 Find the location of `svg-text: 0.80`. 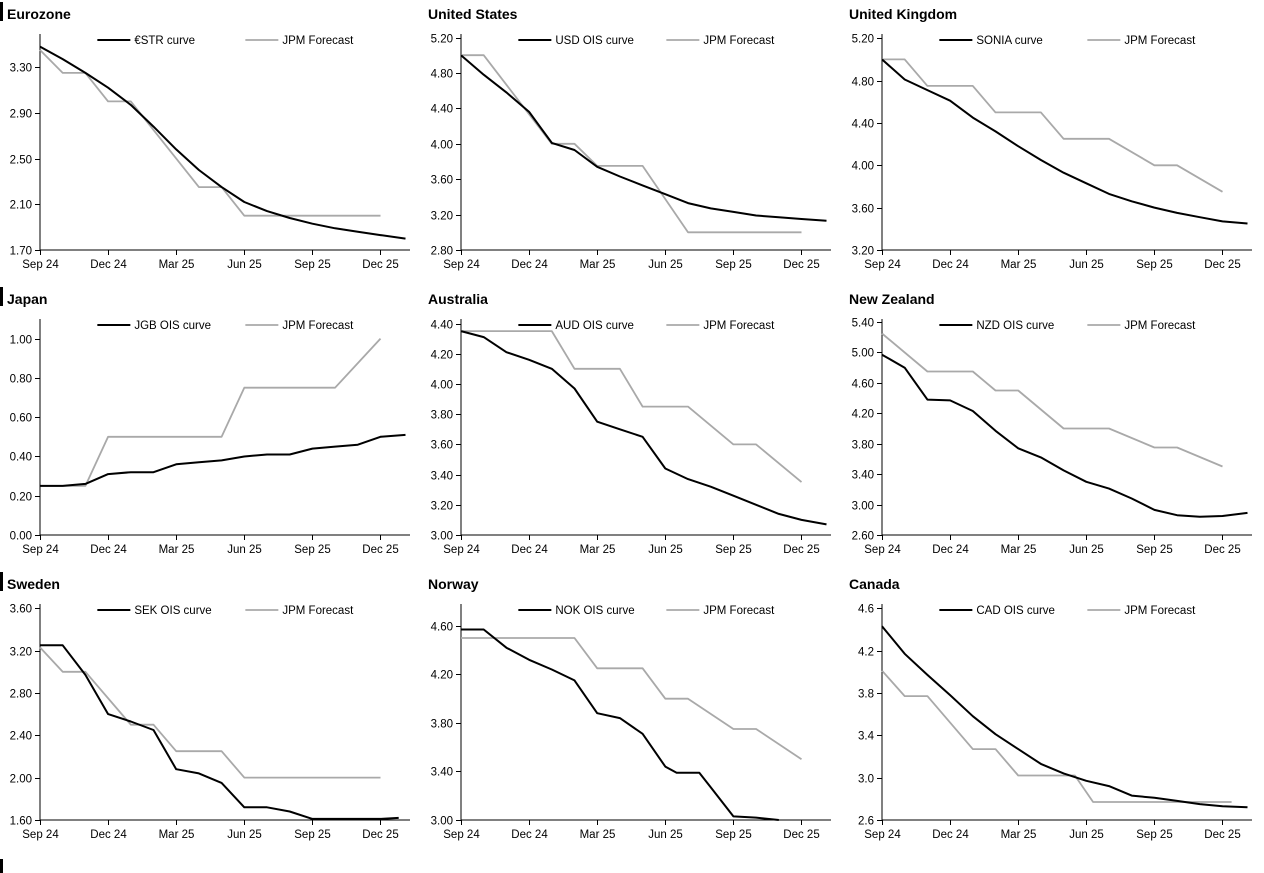

svg-text: 0.80 is located at coordinates (21, 380).